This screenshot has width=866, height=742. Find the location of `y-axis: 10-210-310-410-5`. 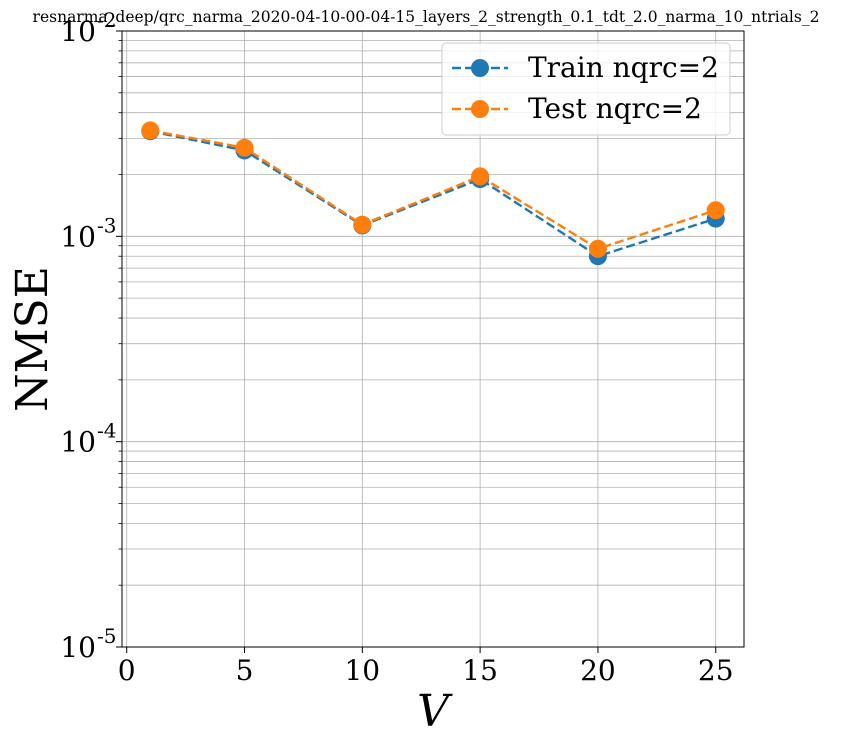

y-axis: 10-210-310-410-5 is located at coordinates (91, 336).